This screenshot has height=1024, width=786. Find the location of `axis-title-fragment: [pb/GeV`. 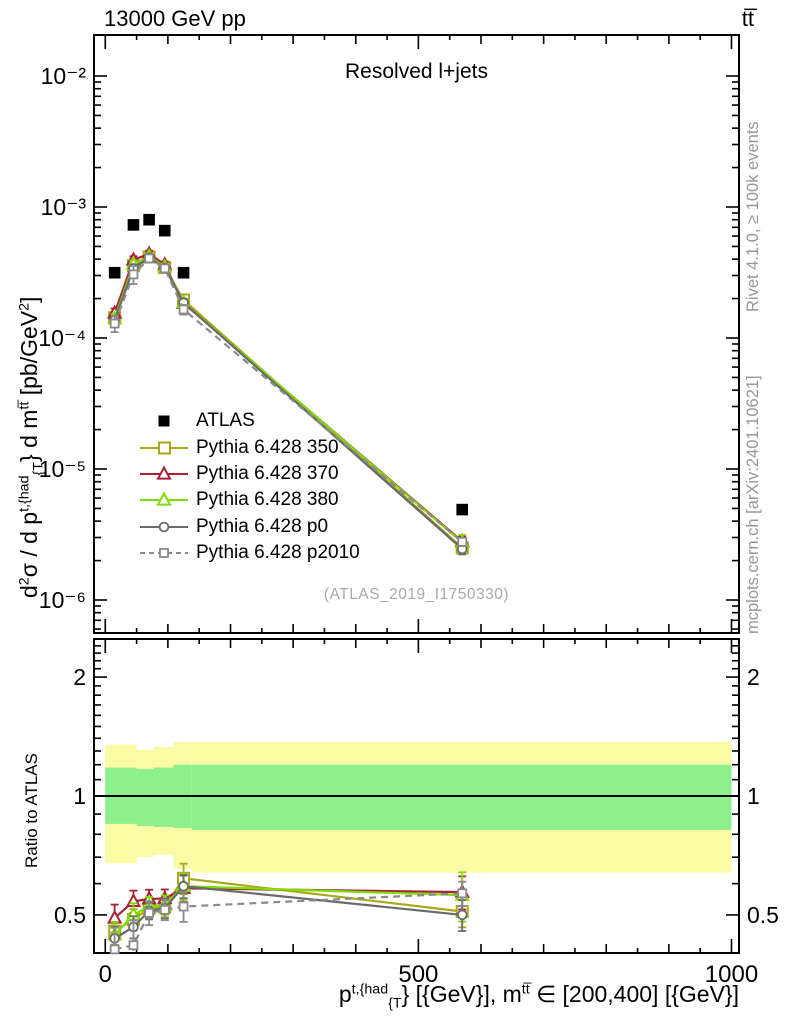

axis-title-fragment: [pb/GeV is located at coordinates (29, 356).